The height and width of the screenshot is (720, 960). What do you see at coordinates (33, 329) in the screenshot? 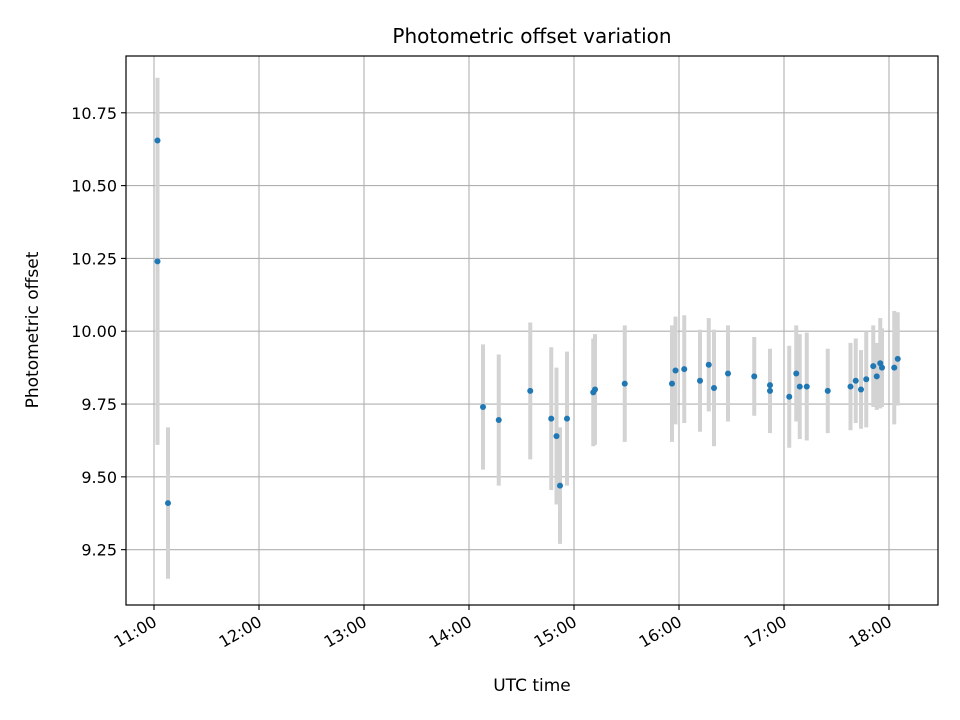
I see `y-axis-title: Photometric offset` at bounding box center [33, 329].